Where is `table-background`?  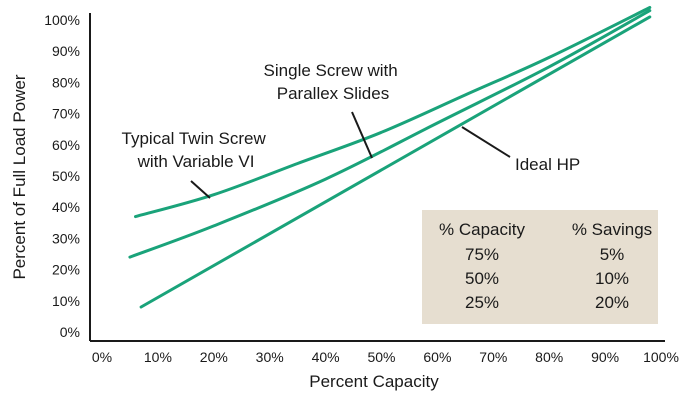 table-background is located at coordinates (540, 267).